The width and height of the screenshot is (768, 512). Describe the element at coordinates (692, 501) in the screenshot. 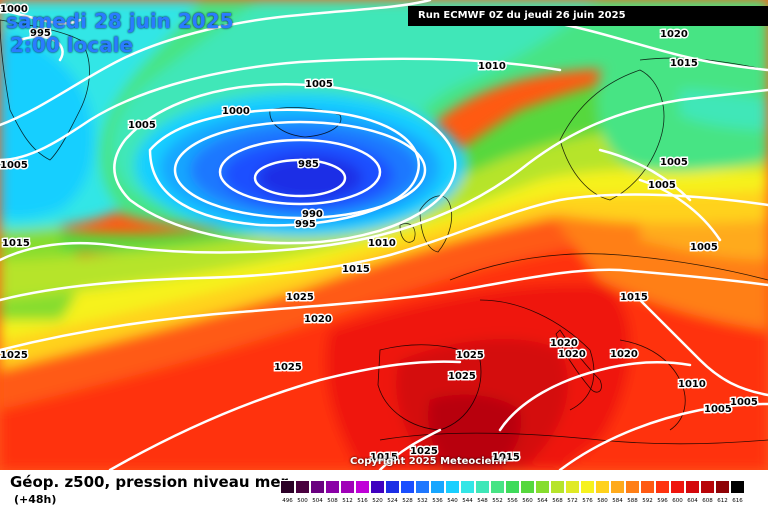

I see `color-scale-tick: 604` at that location.